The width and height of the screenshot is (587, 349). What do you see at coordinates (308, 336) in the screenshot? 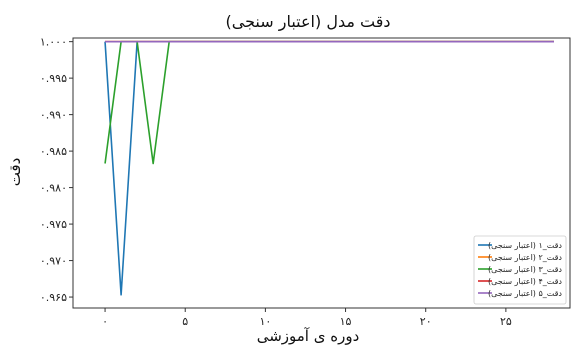
I see `x-axis-label: دوره ی آموزشی` at bounding box center [308, 336].